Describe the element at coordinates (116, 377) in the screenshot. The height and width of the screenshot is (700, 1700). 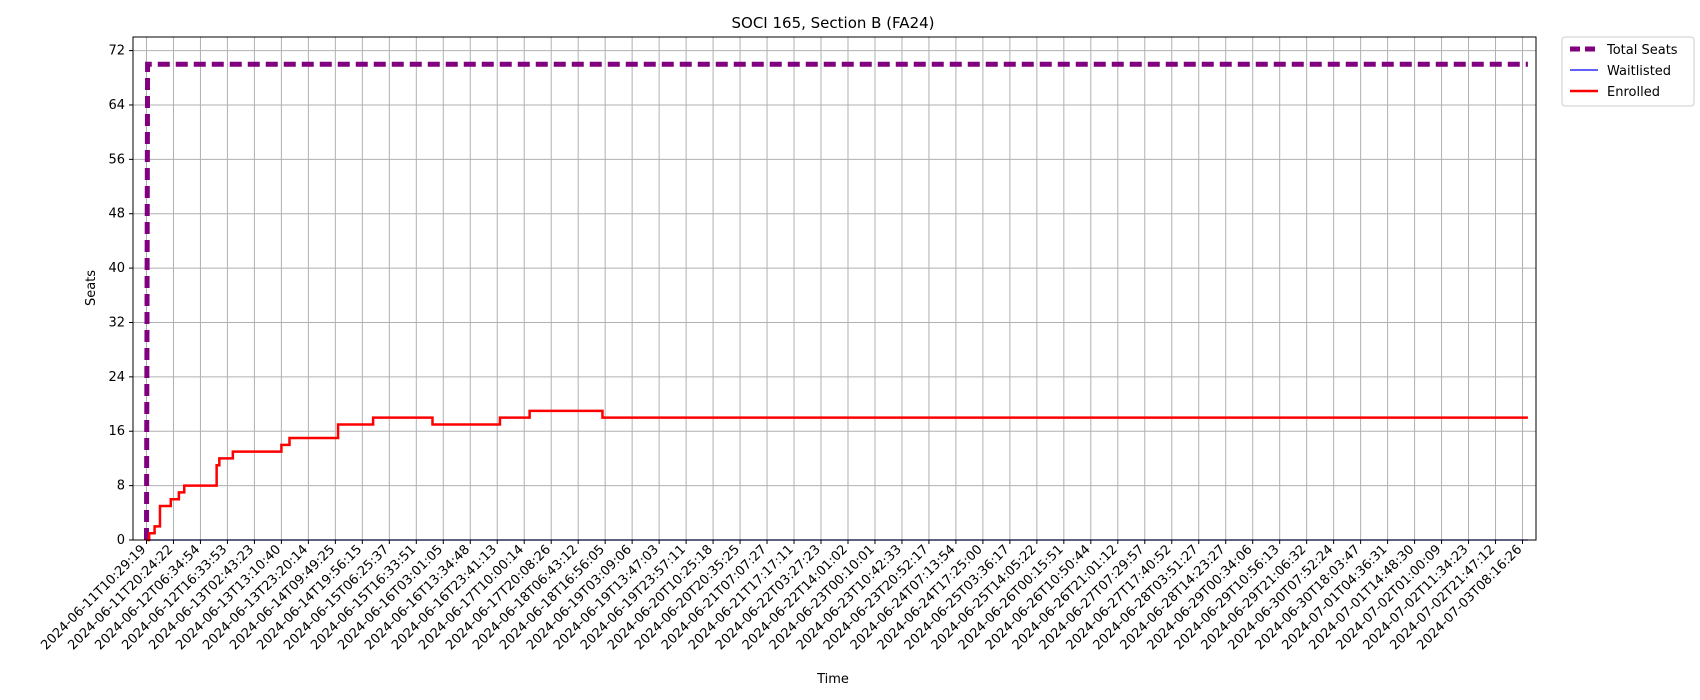
I see `y-tick-label: 24` at that location.